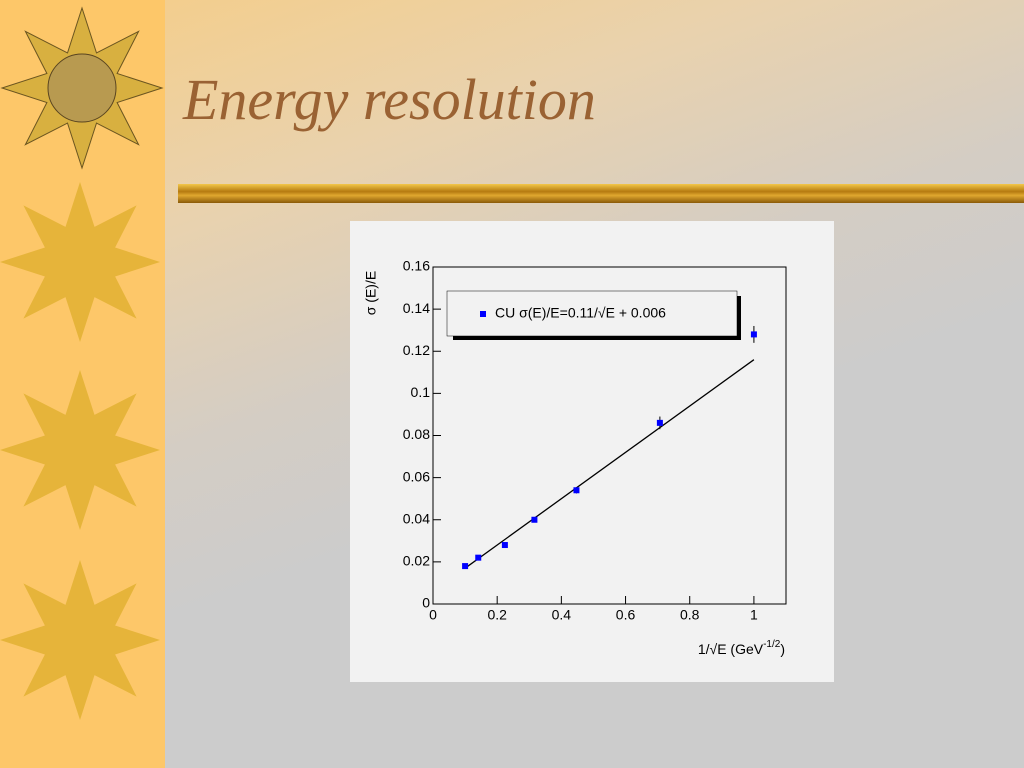 The height and width of the screenshot is (768, 1024). Describe the element at coordinates (731, 649) in the screenshot. I see `x-axis-label-part: 1/√E (GeV` at that location.